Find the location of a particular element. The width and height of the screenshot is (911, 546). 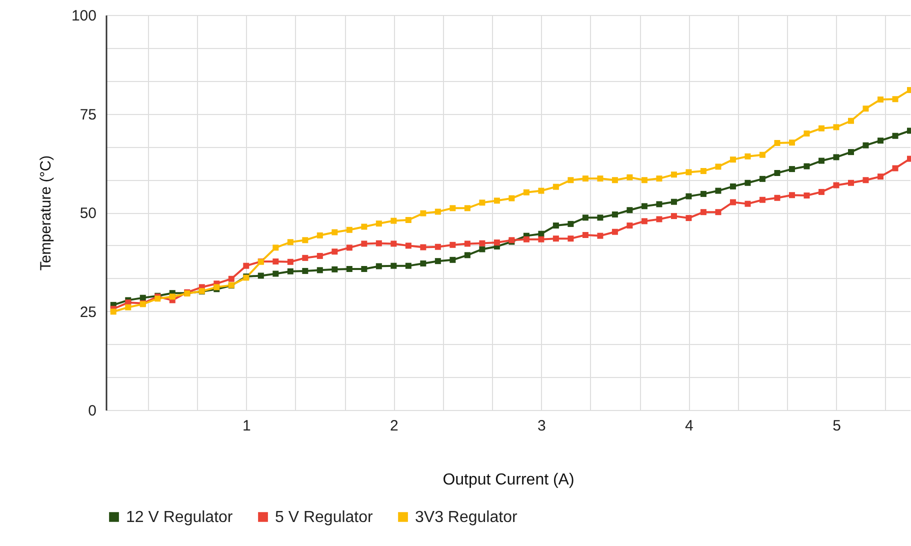

x-tick-label: 5 is located at coordinates (836, 426).